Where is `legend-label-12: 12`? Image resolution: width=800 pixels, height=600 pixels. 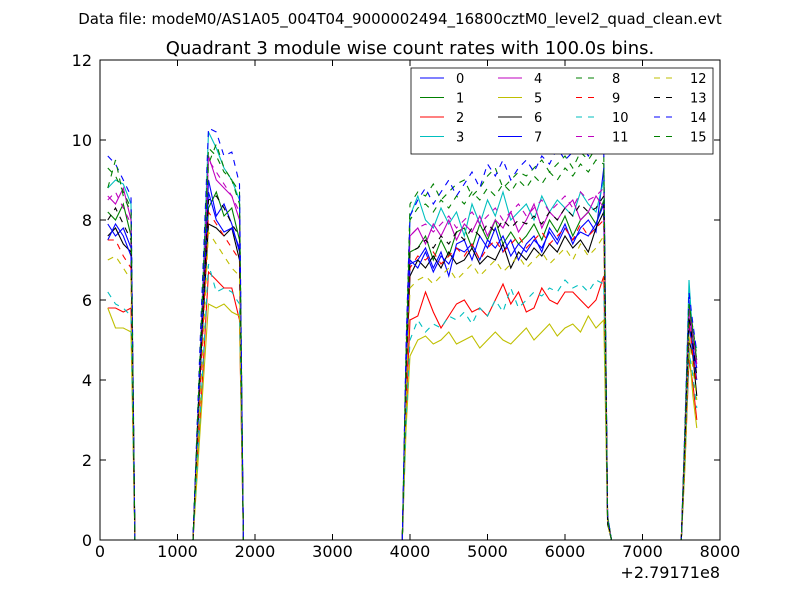
legend-label-12: 12 is located at coordinates (698, 79).